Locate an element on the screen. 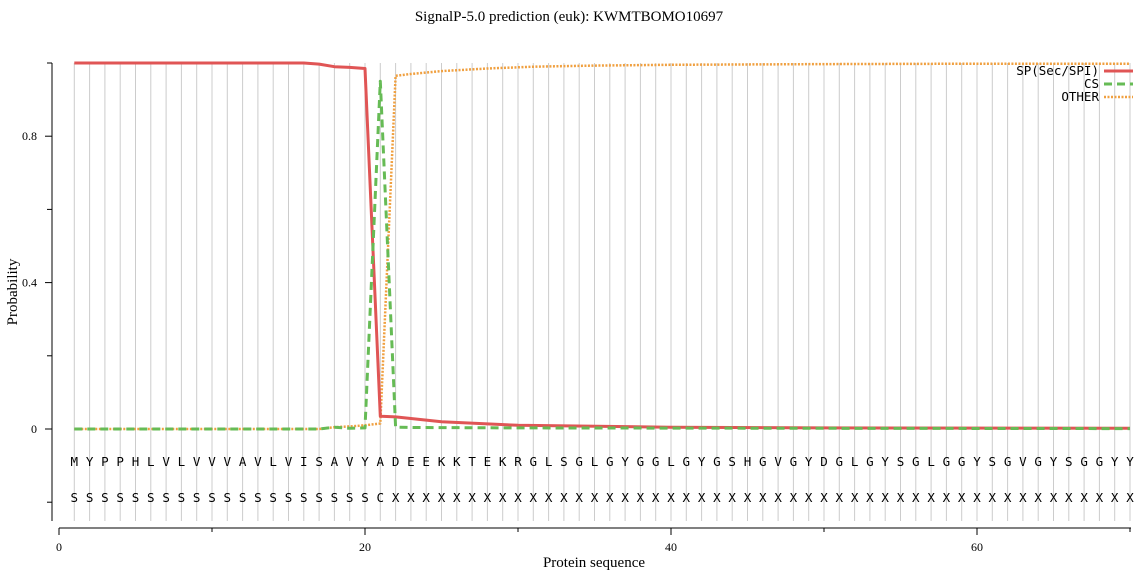  residue-letter: I is located at coordinates (304, 461).